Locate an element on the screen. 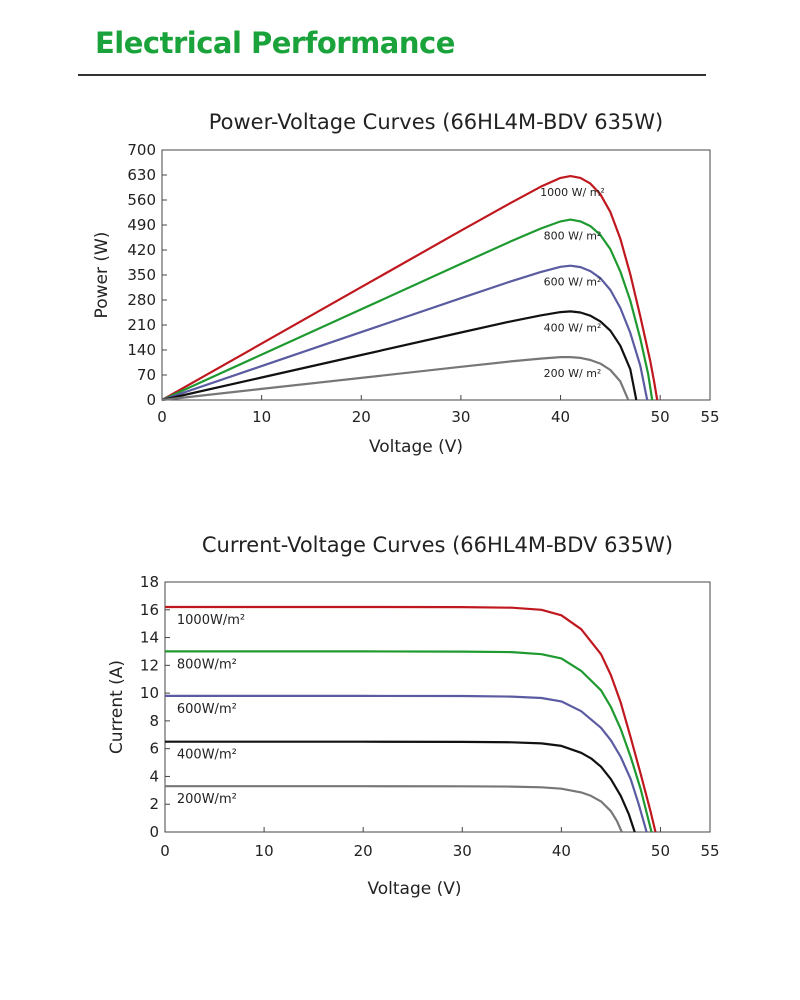 The height and width of the screenshot is (1000, 800). title-divider is located at coordinates (392, 75).